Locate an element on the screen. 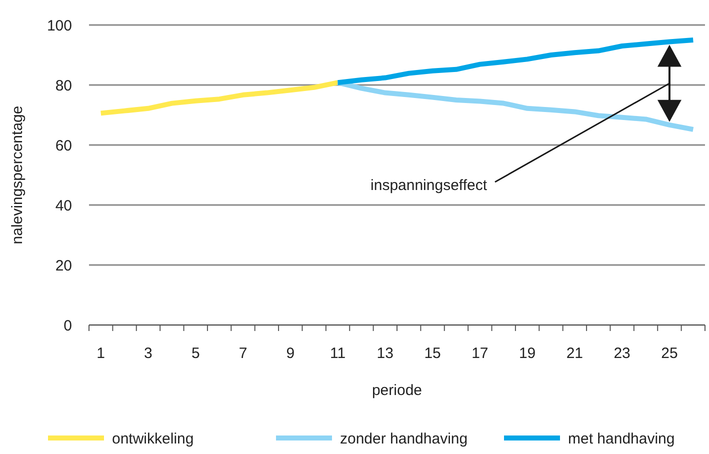  y-tick-label: 20 is located at coordinates (63, 265).